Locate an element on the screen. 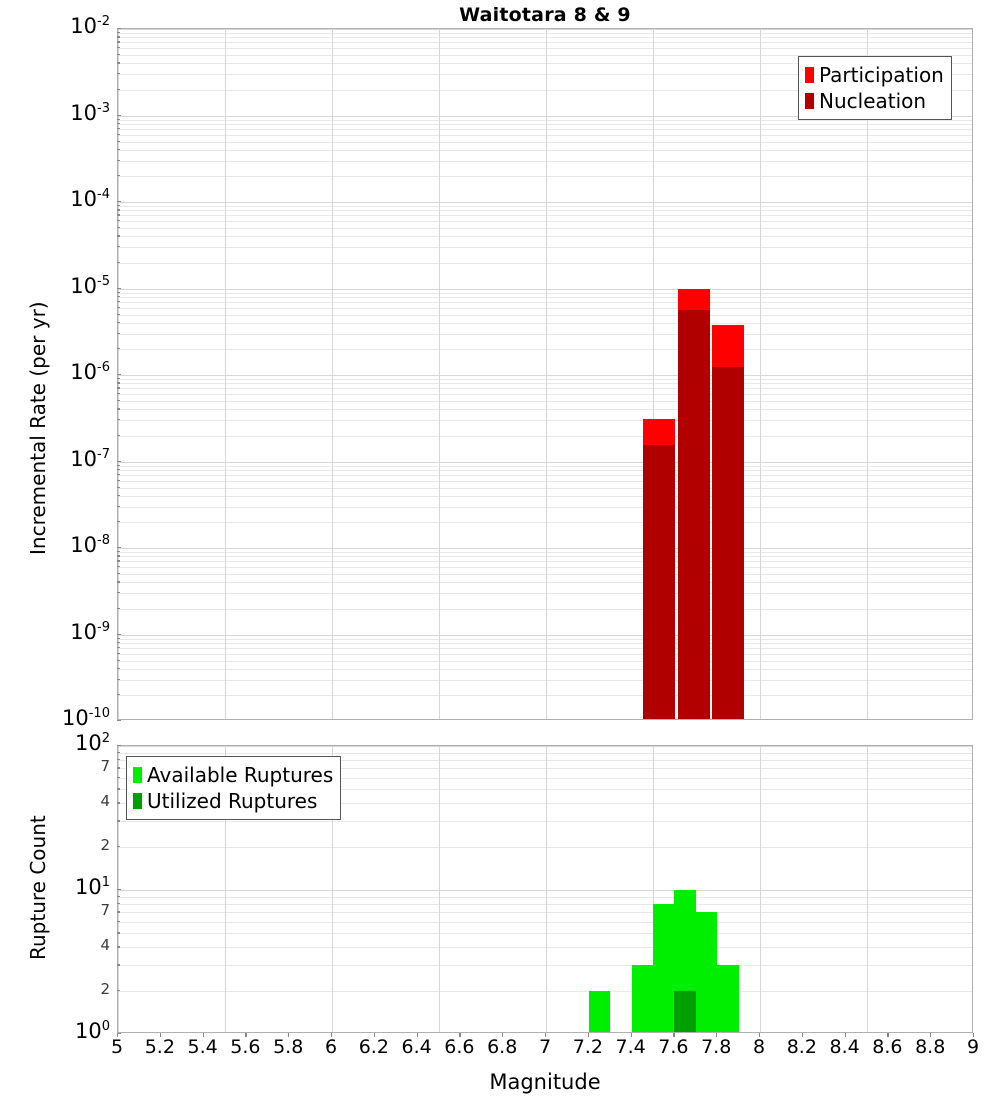  bottom-legend-item: Available Ruptures is located at coordinates (233, 775).